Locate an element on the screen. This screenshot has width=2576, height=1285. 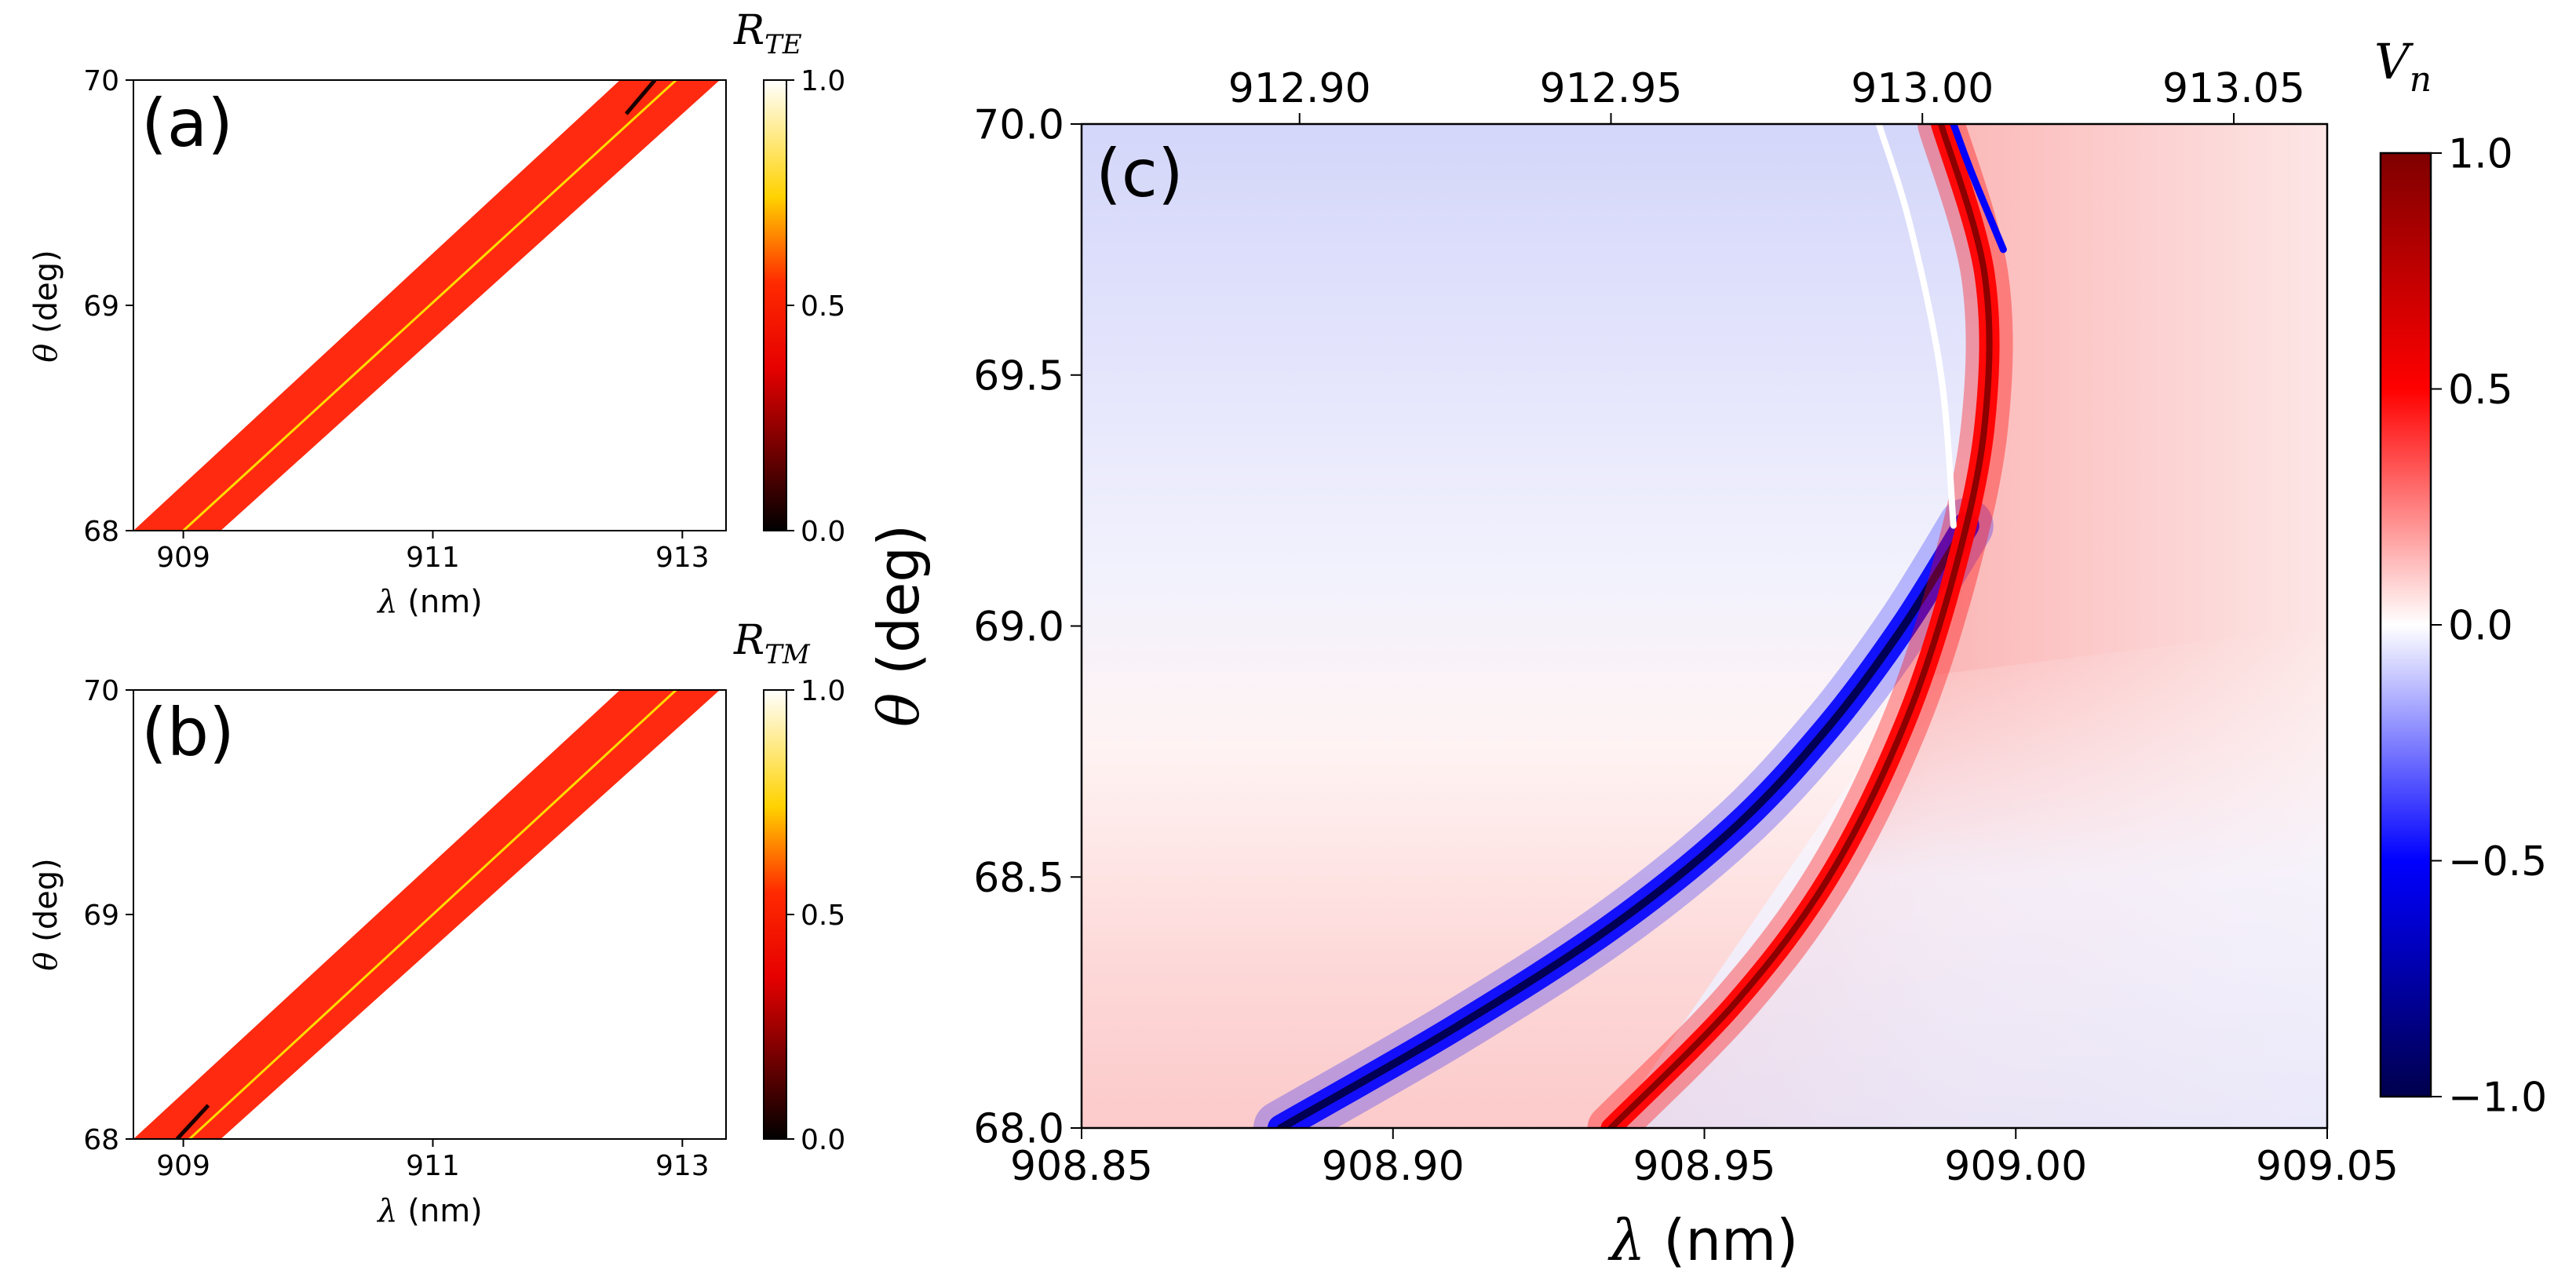
c-x-axis-label: λ (nm) is located at coordinates (1702, 1240).